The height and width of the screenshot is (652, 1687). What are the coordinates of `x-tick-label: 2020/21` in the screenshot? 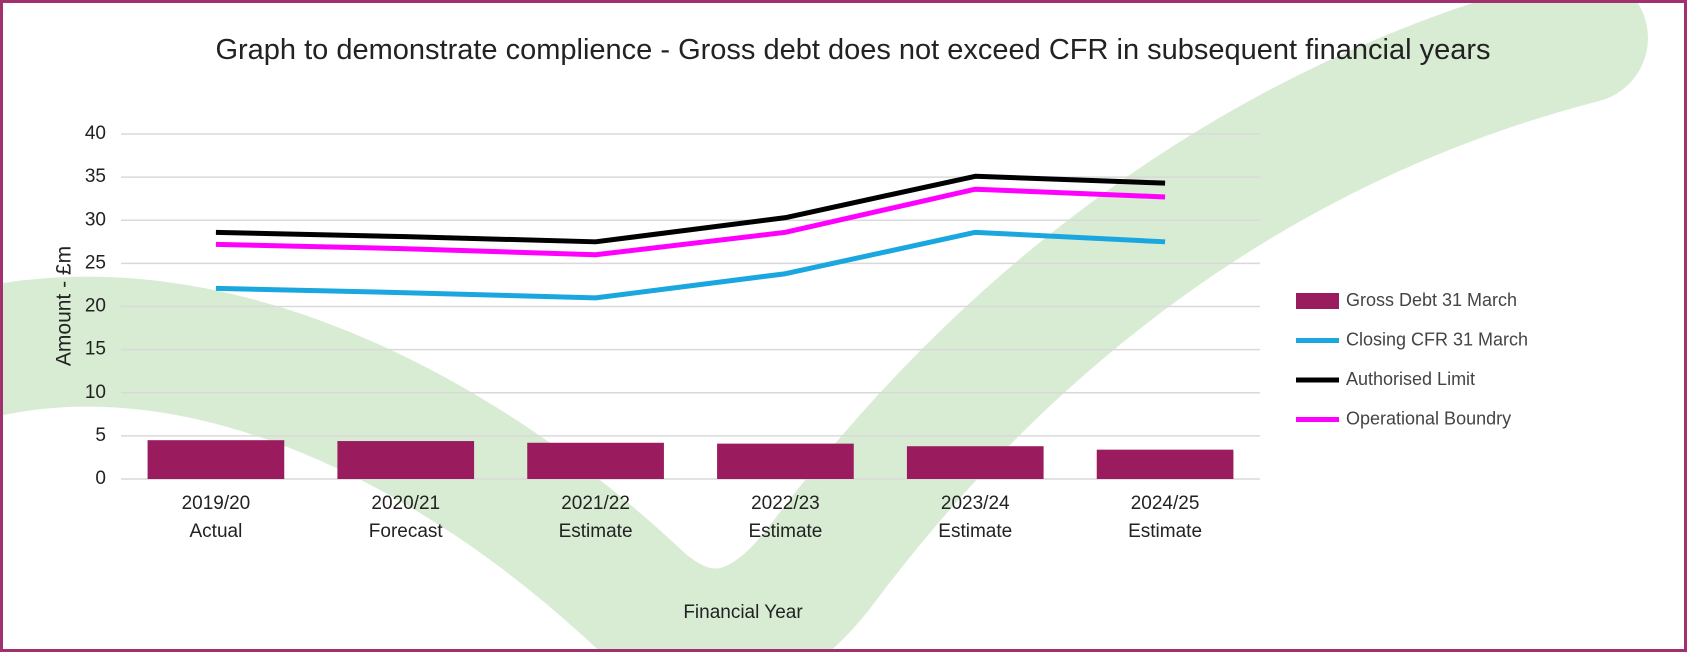 It's located at (405, 503).